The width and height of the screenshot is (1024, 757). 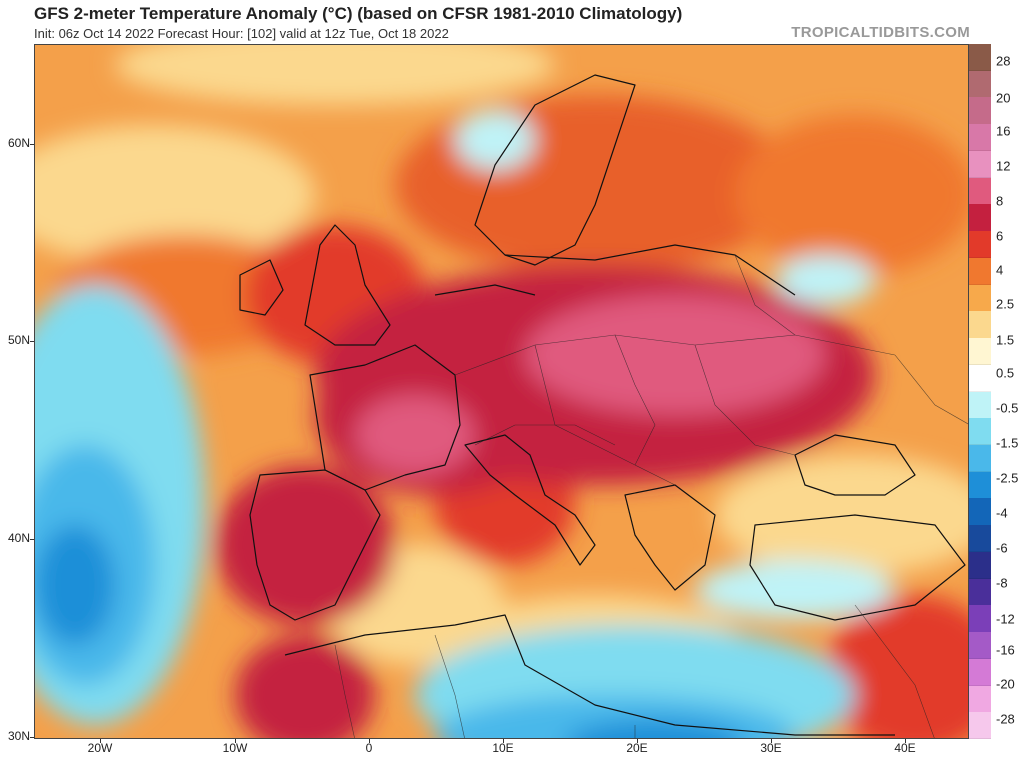 What do you see at coordinates (1007, 408) in the screenshot?
I see `colorbar-label: -0.5` at bounding box center [1007, 408].